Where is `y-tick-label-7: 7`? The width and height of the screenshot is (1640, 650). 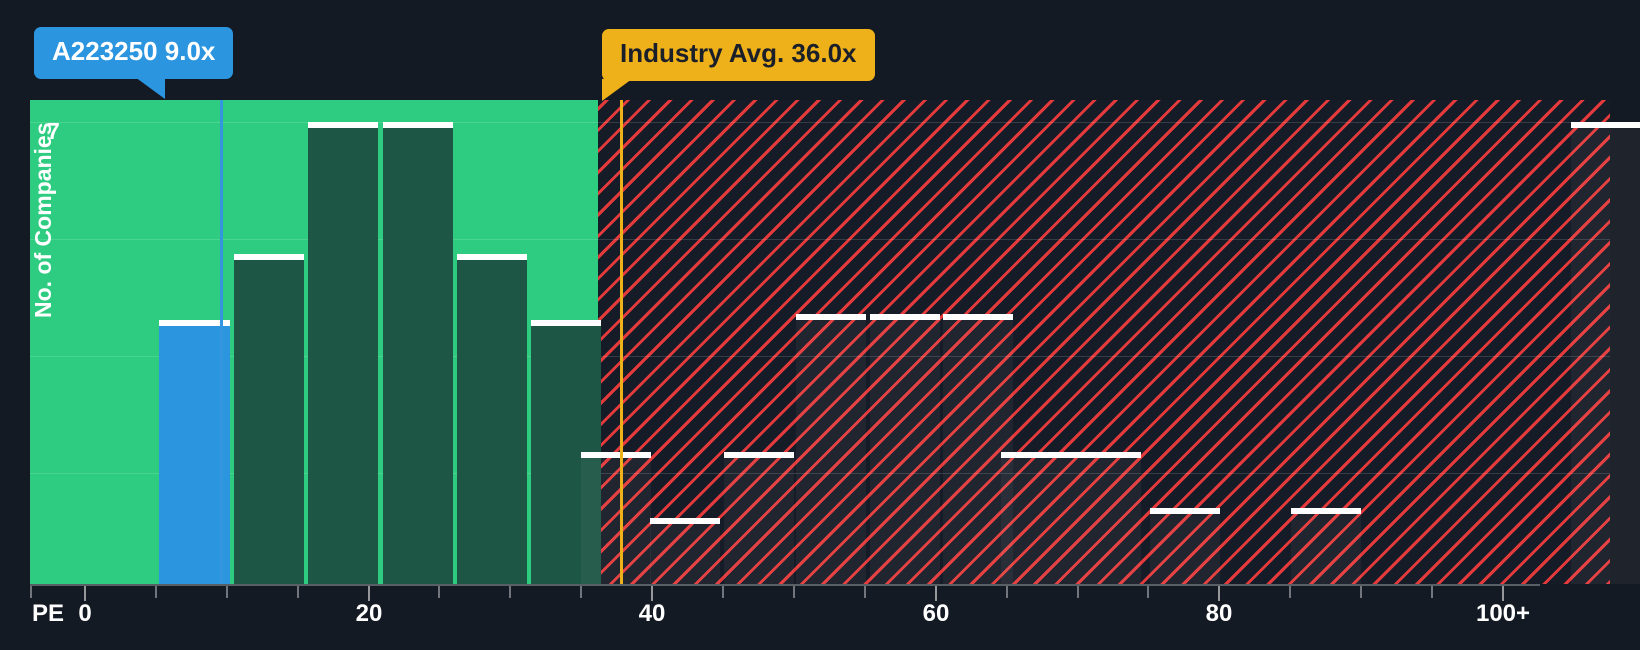 y-tick-label-7: 7 is located at coordinates (53, 131).